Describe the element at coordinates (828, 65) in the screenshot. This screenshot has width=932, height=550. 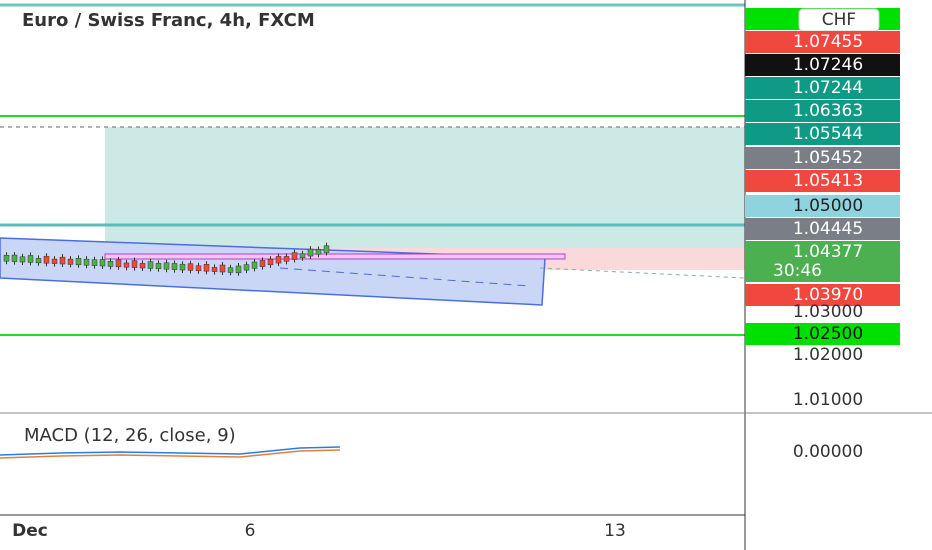
I see `price-label: 1.07246` at that location.